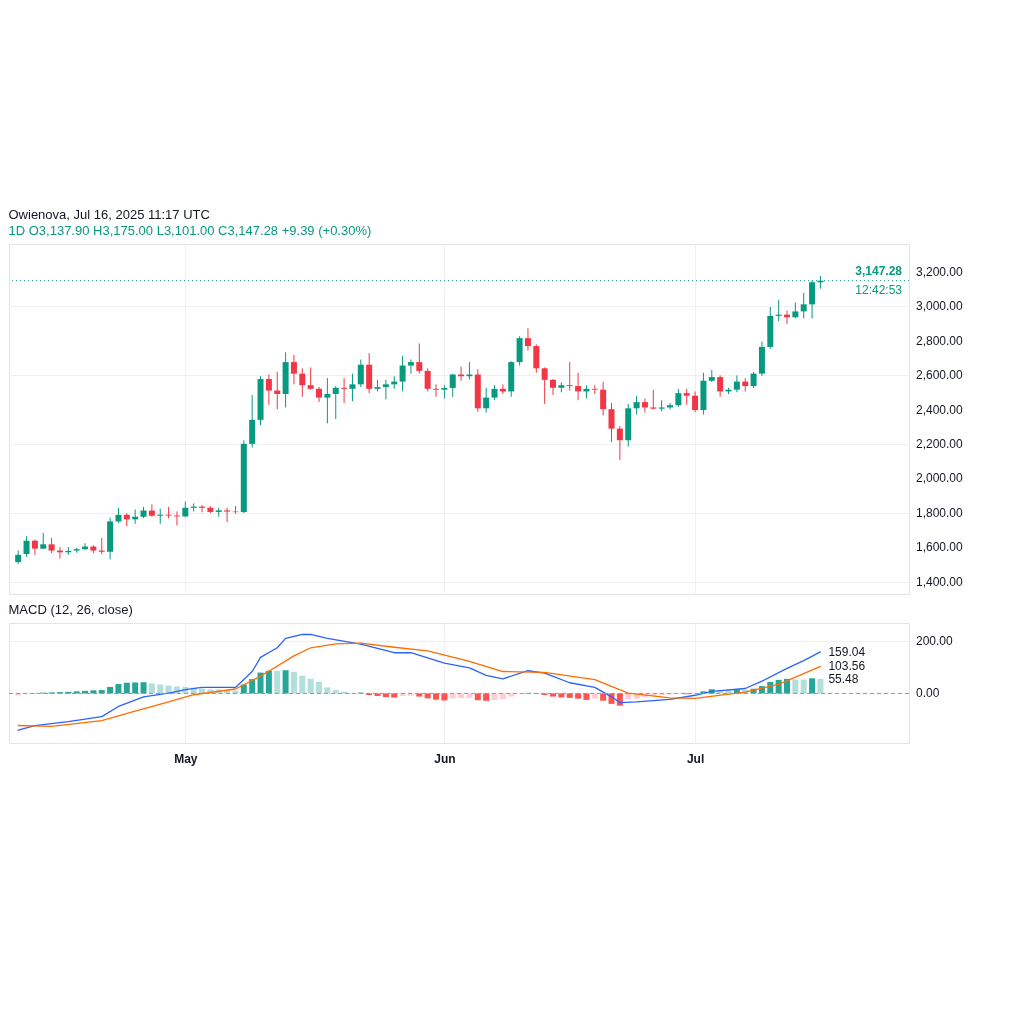 The image size is (1024, 1024). Describe the element at coordinates (186, 758) in the screenshot. I see `x-tick-label: May` at that location.